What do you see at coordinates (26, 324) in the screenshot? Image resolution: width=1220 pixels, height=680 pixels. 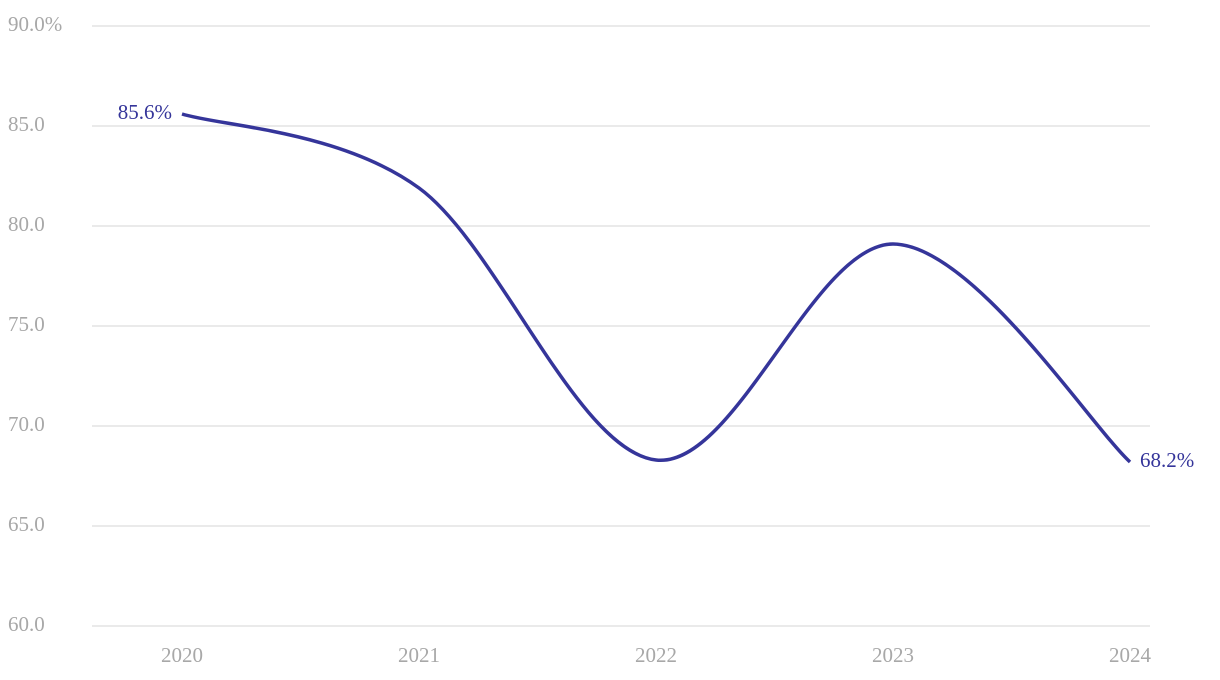 I see `y-tick-label: 75.0` at bounding box center [26, 324].